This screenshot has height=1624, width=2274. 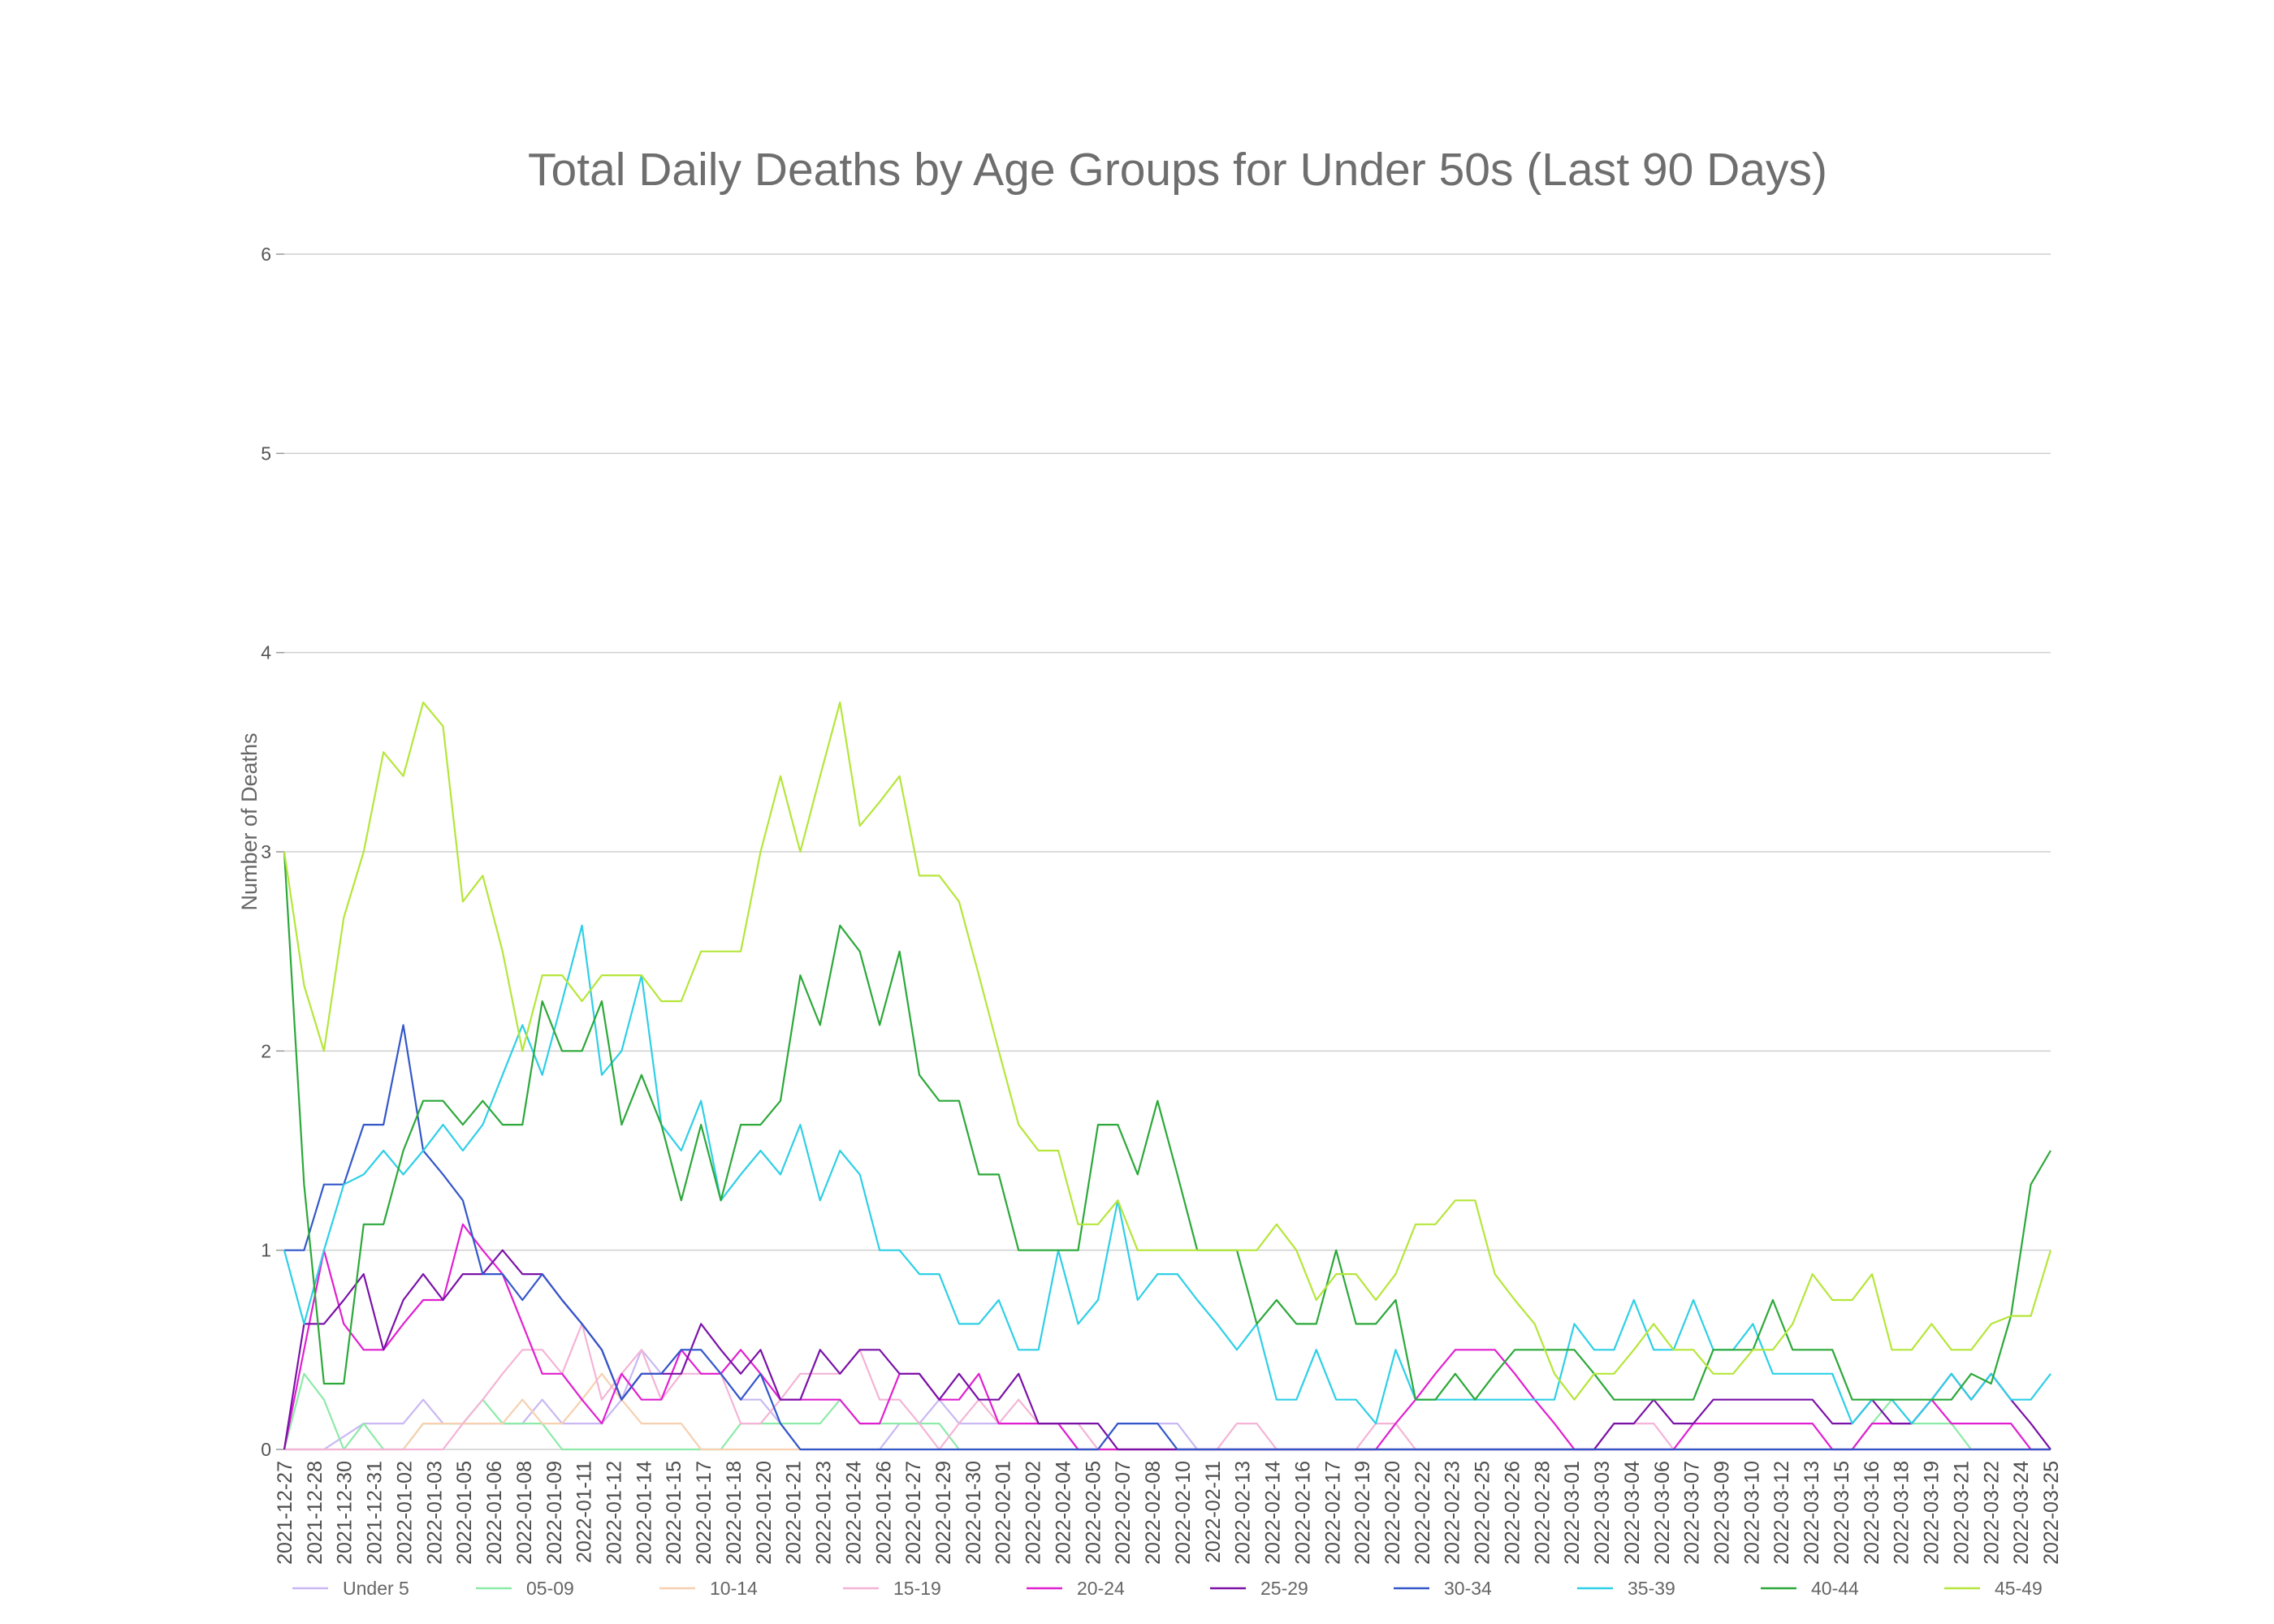 What do you see at coordinates (1284, 1588) in the screenshot?
I see `legend-label: 25-29` at bounding box center [1284, 1588].